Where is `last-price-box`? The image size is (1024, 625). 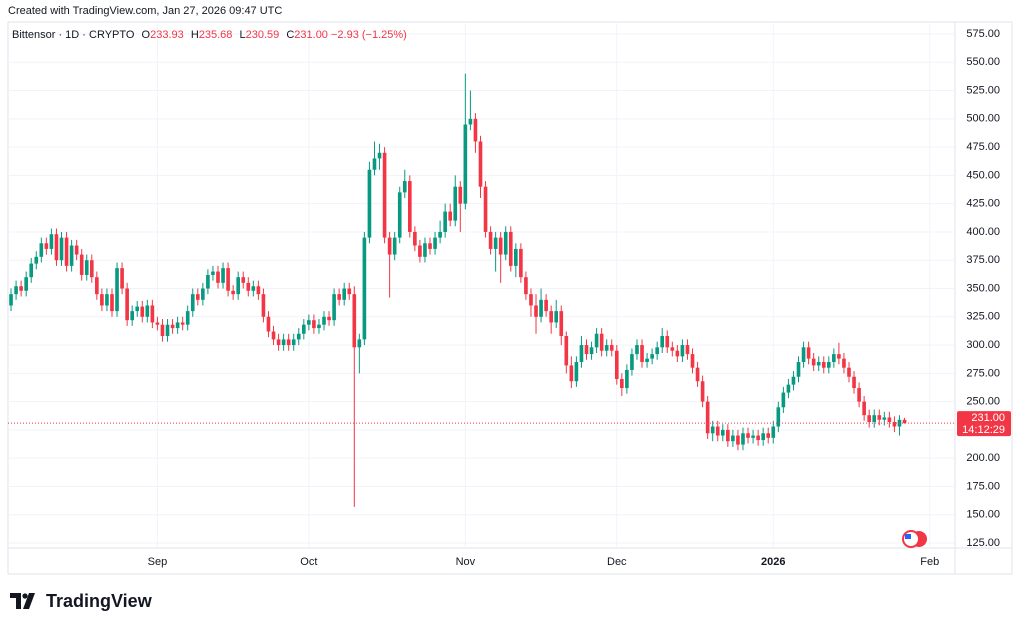 last-price-box is located at coordinates (984, 424).